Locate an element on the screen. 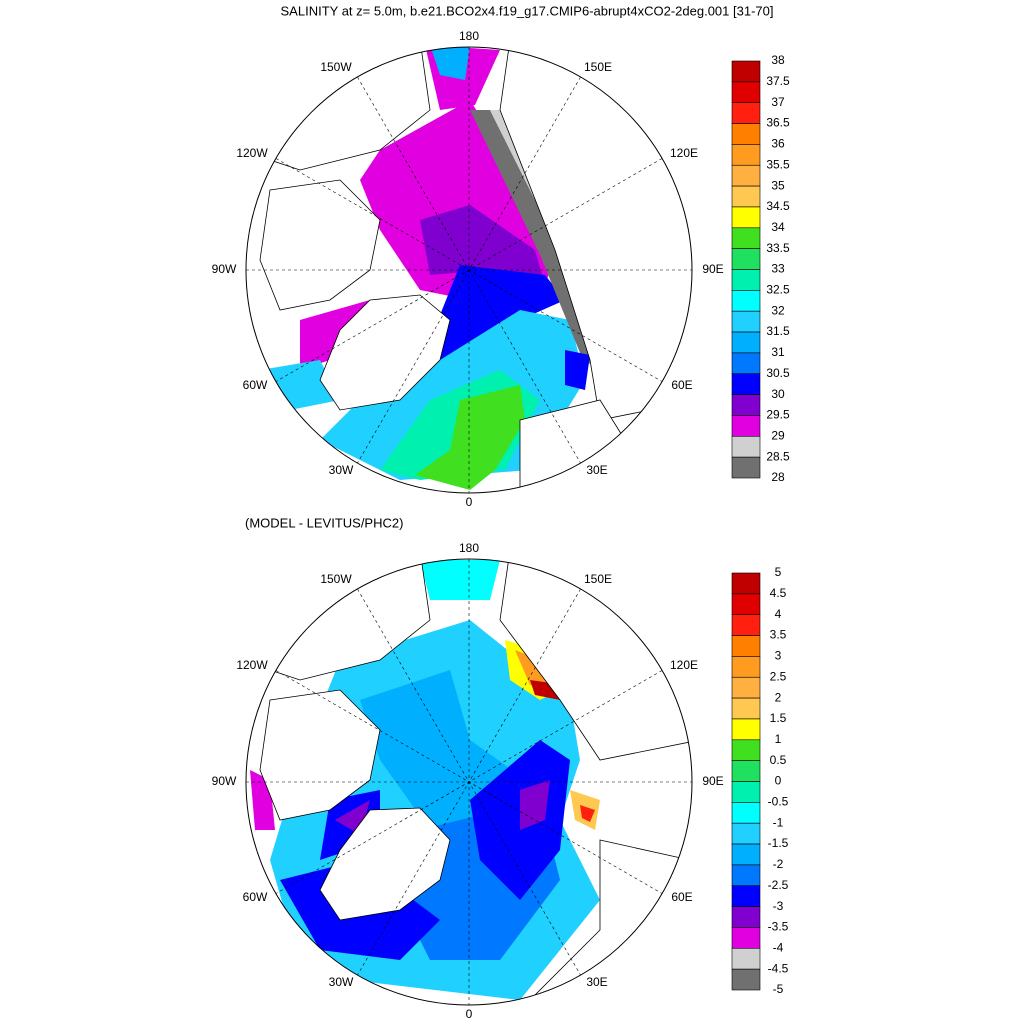 Image resolution: width=1024 pixels, height=1024 pixels. colorbar-label: 2 is located at coordinates (778, 697).